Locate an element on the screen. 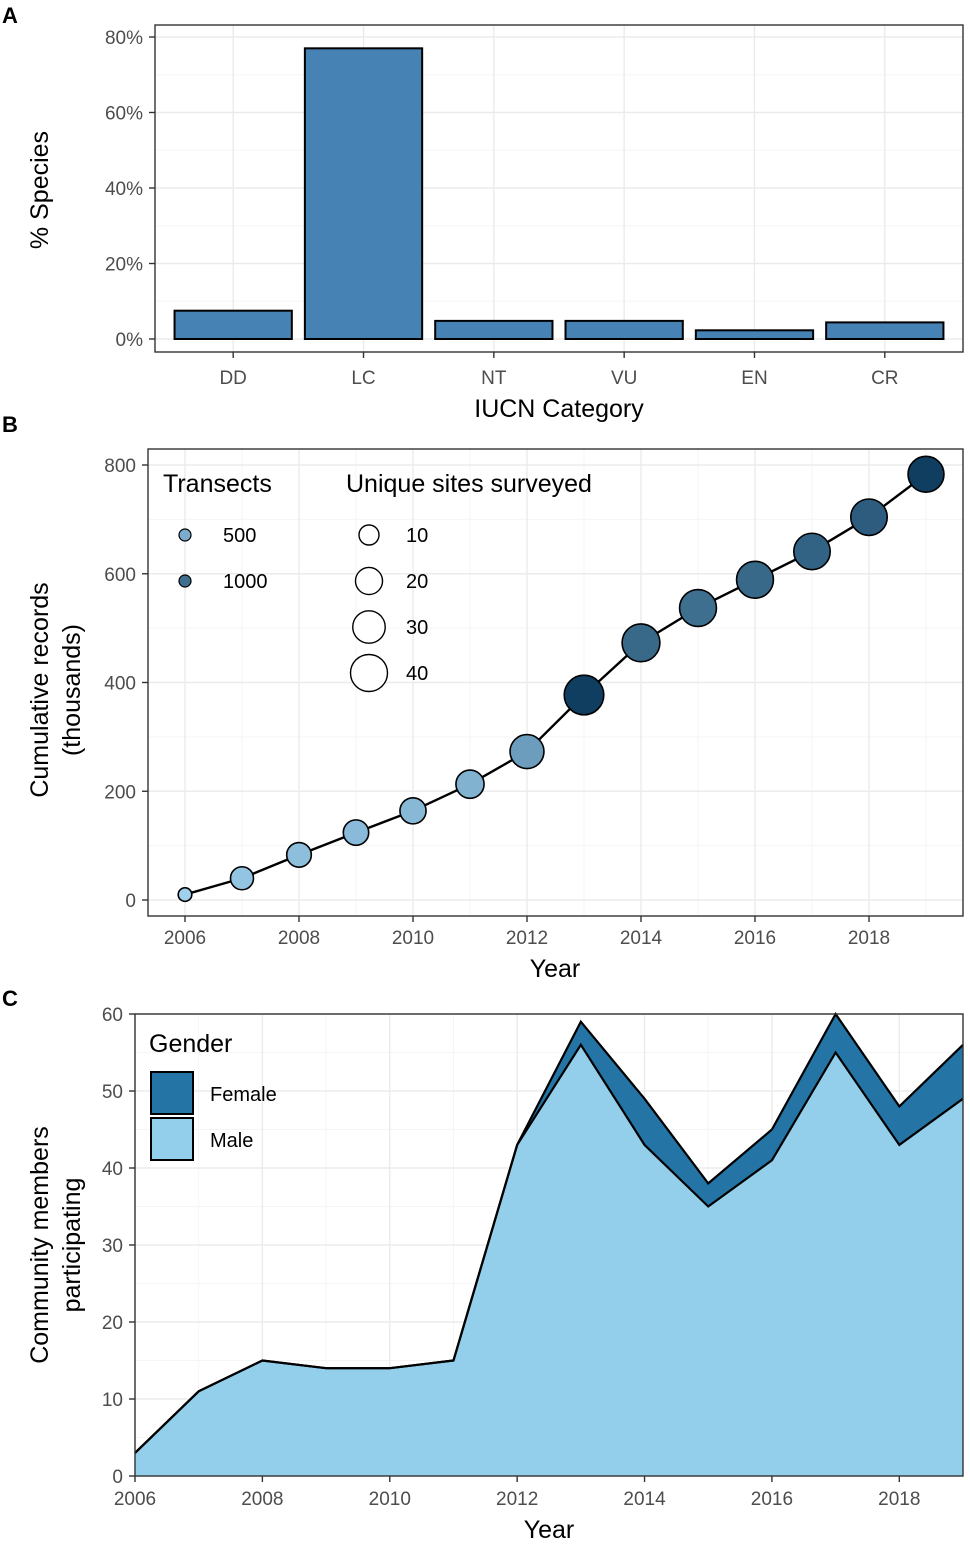 This screenshot has height=1544, width=970. y-axis-title-c-line2: participating is located at coordinates (72, 1245).